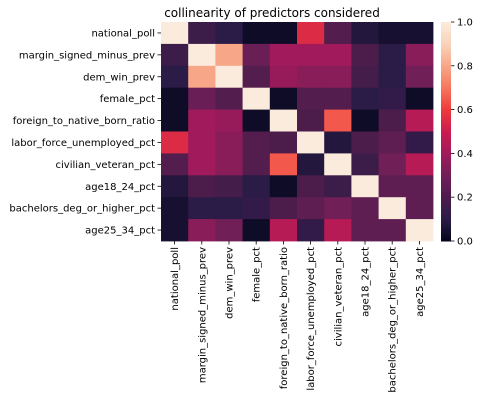  I want to click on column-label: age18_24_pct, so click(366, 282).